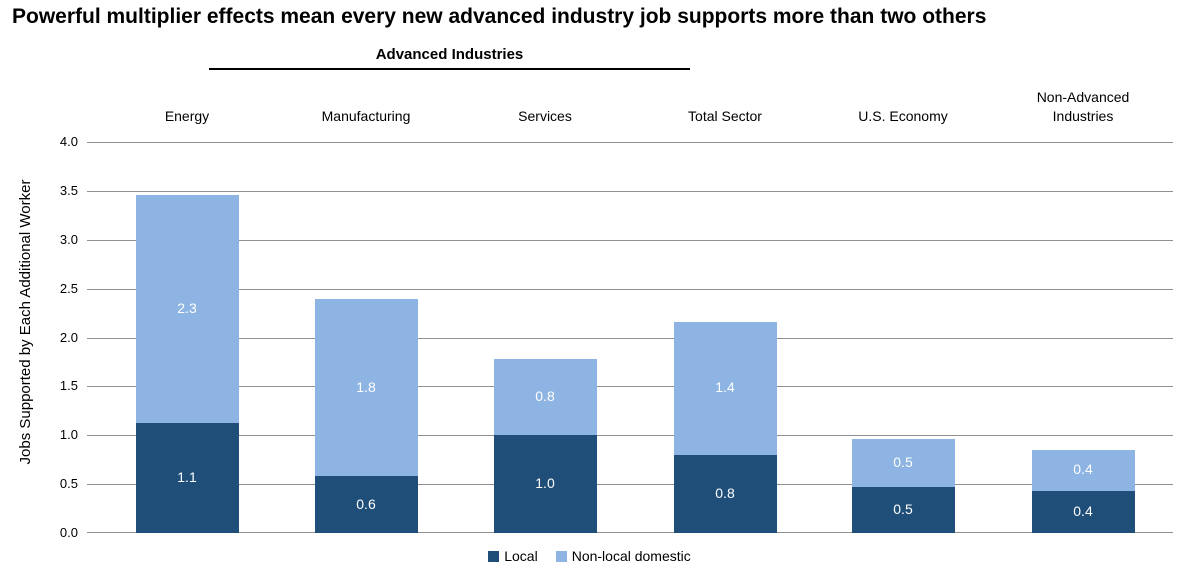 This screenshot has width=1179, height=569. I want to click on gridline-3.5, so click(630, 191).